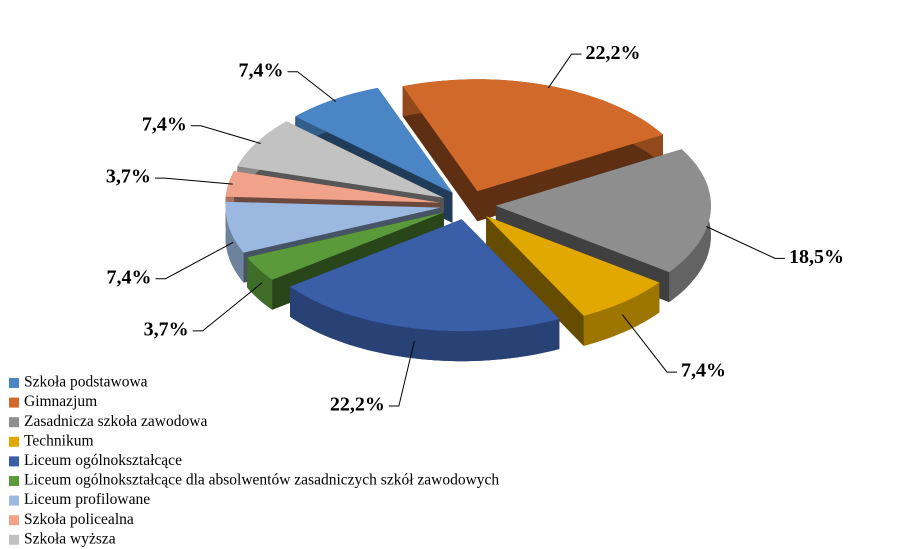  What do you see at coordinates (86, 382) in the screenshot?
I see `legend-label: Szkoła podstawowa` at bounding box center [86, 382].